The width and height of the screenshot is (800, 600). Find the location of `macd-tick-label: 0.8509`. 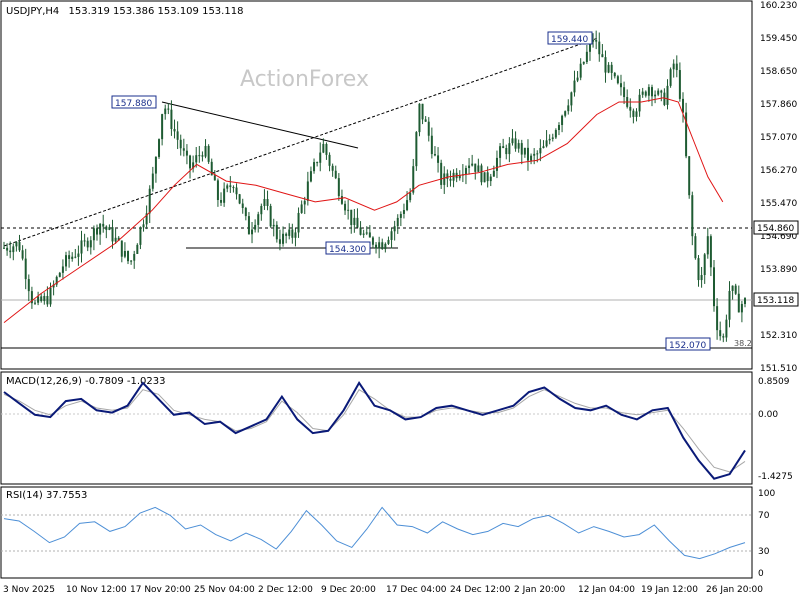

macd-tick-label: 0.8509 is located at coordinates (774, 382).